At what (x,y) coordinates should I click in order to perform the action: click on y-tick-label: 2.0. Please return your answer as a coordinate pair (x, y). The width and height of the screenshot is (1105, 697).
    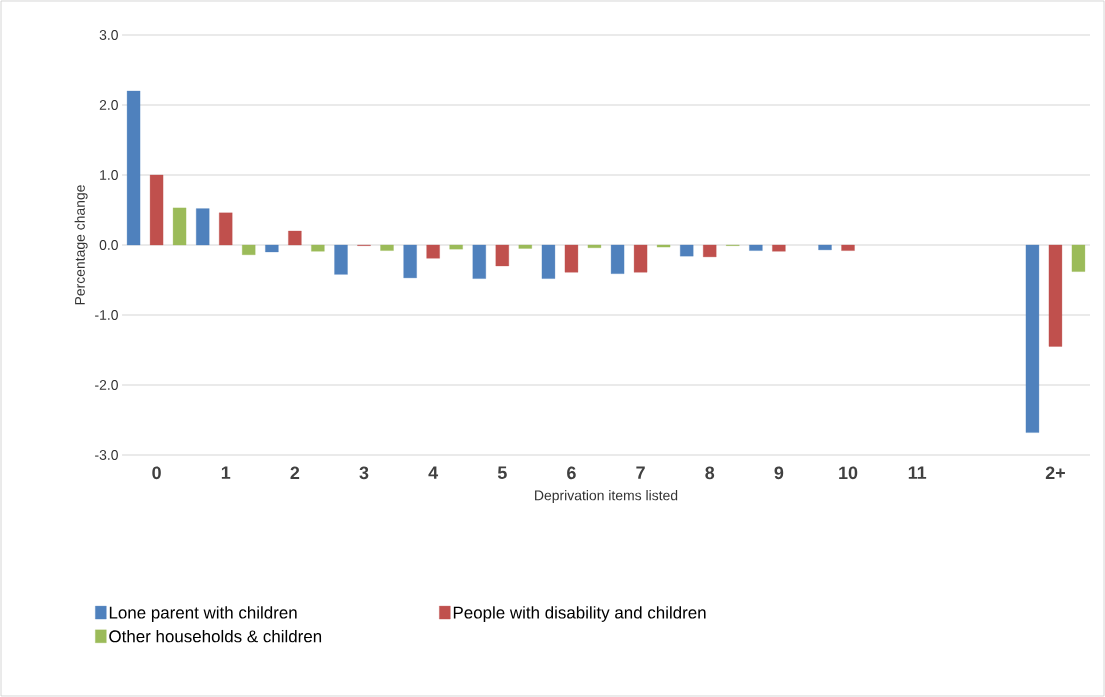
    Looking at the image, I should click on (108, 105).